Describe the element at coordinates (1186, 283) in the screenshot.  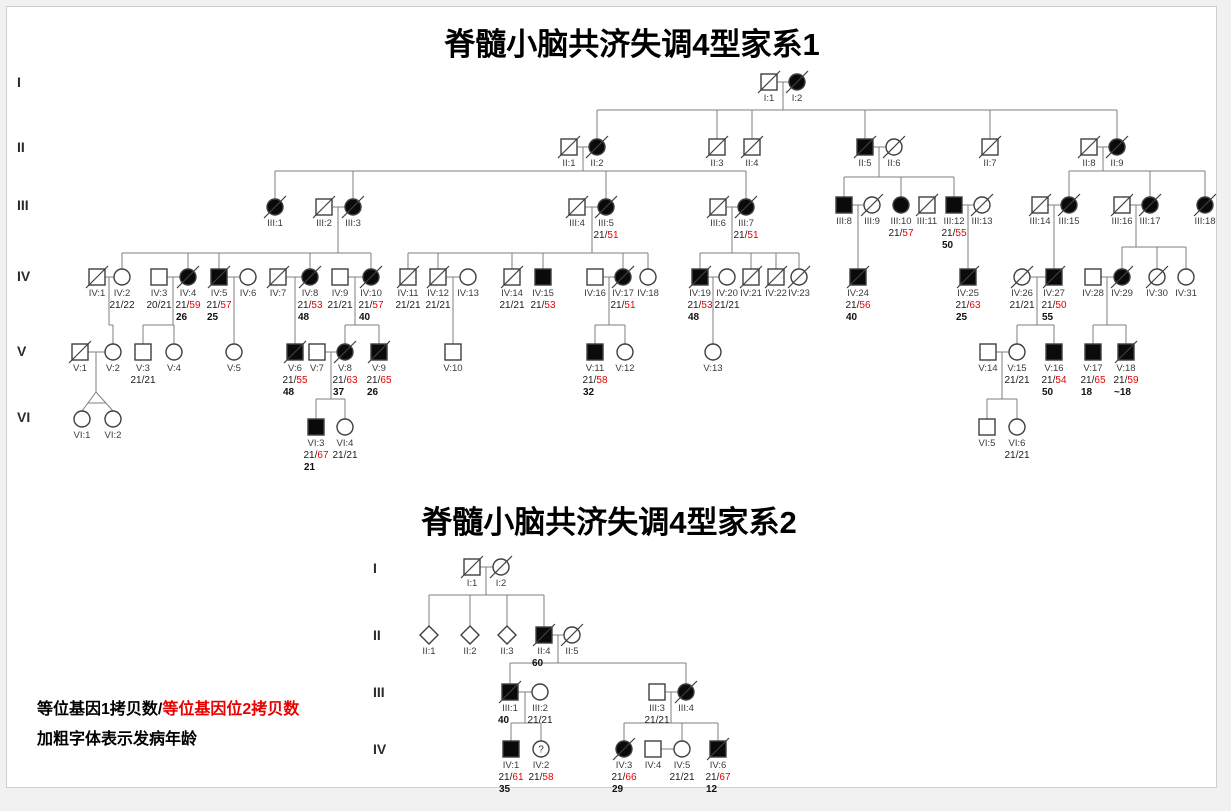
I see `individual-family-1-IV:31: IV:31` at that location.